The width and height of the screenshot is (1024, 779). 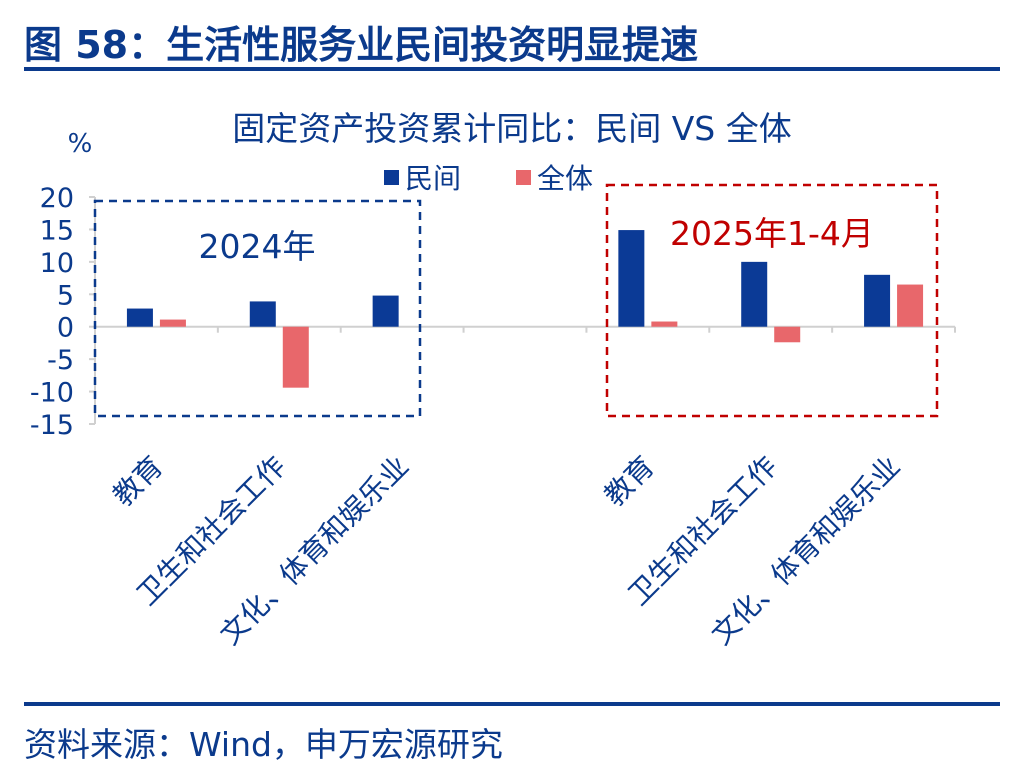 I want to click on top-divider, so click(x=512, y=69).